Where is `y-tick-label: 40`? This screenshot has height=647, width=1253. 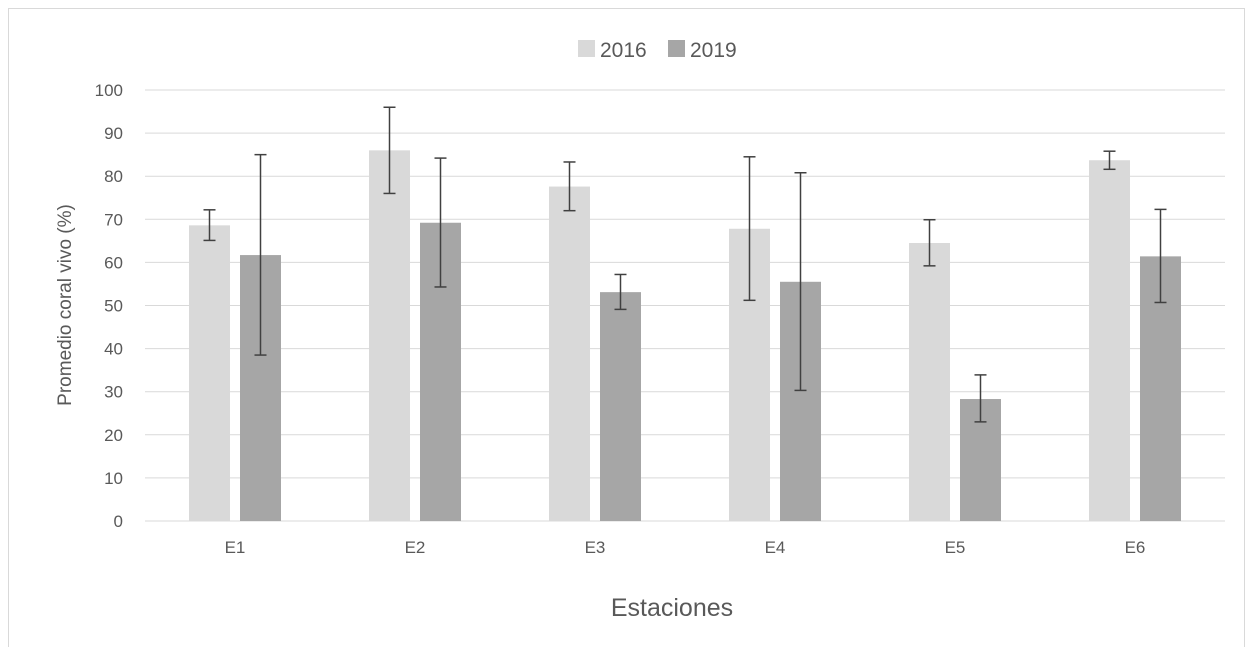 y-tick-label: 40 is located at coordinates (113, 349).